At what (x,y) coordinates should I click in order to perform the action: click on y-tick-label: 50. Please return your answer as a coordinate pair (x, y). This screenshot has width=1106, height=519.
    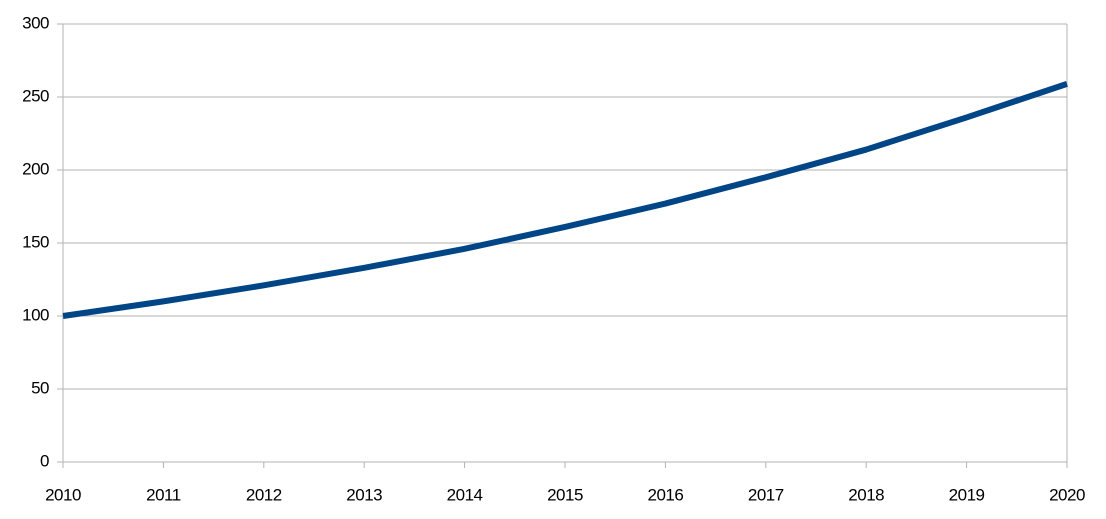
    Looking at the image, I should click on (40, 387).